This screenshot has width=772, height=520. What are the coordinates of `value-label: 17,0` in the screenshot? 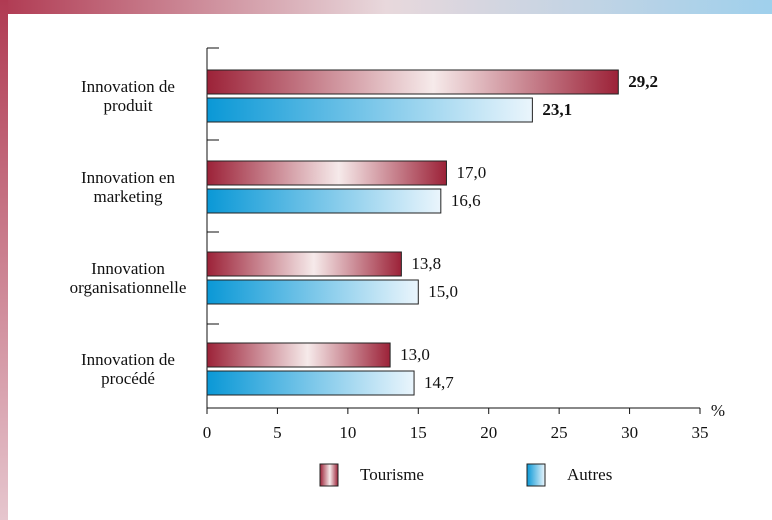 It's located at (471, 172).